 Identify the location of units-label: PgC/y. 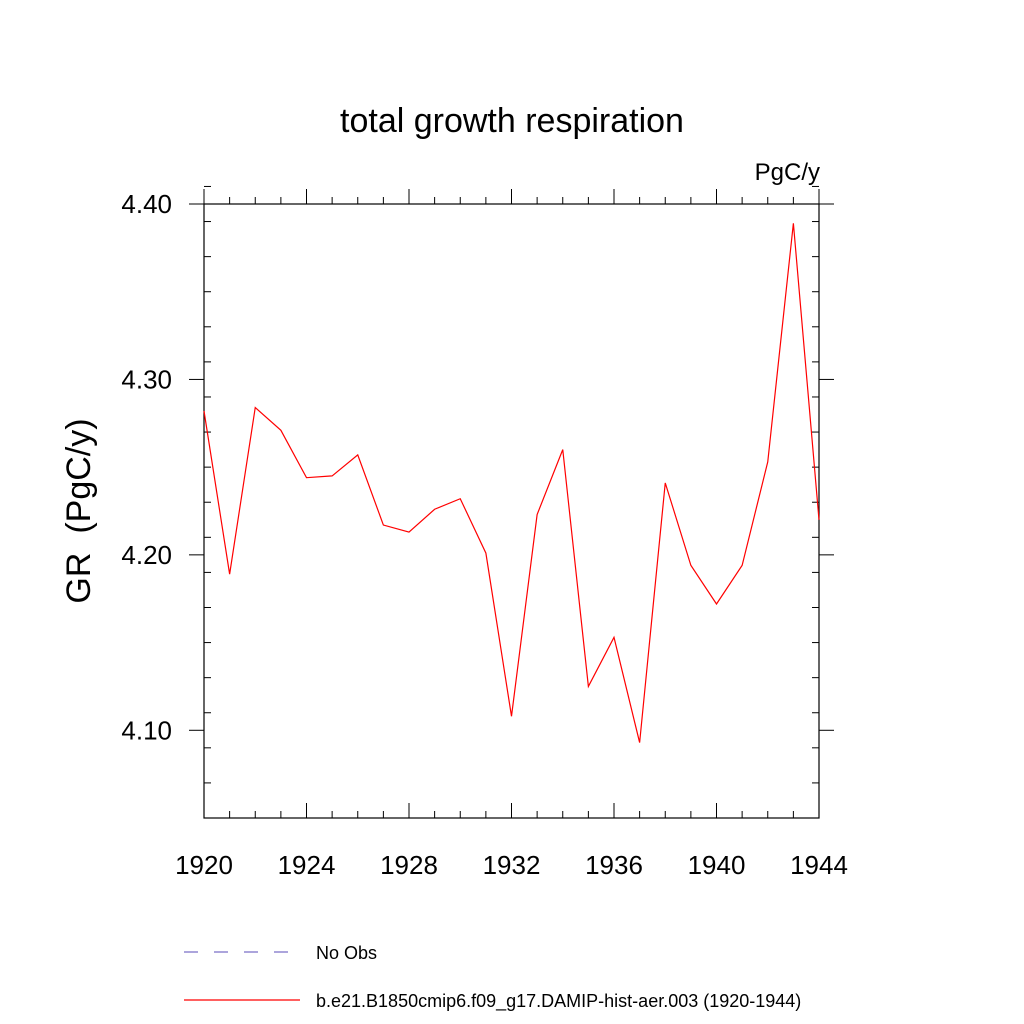
(787, 172).